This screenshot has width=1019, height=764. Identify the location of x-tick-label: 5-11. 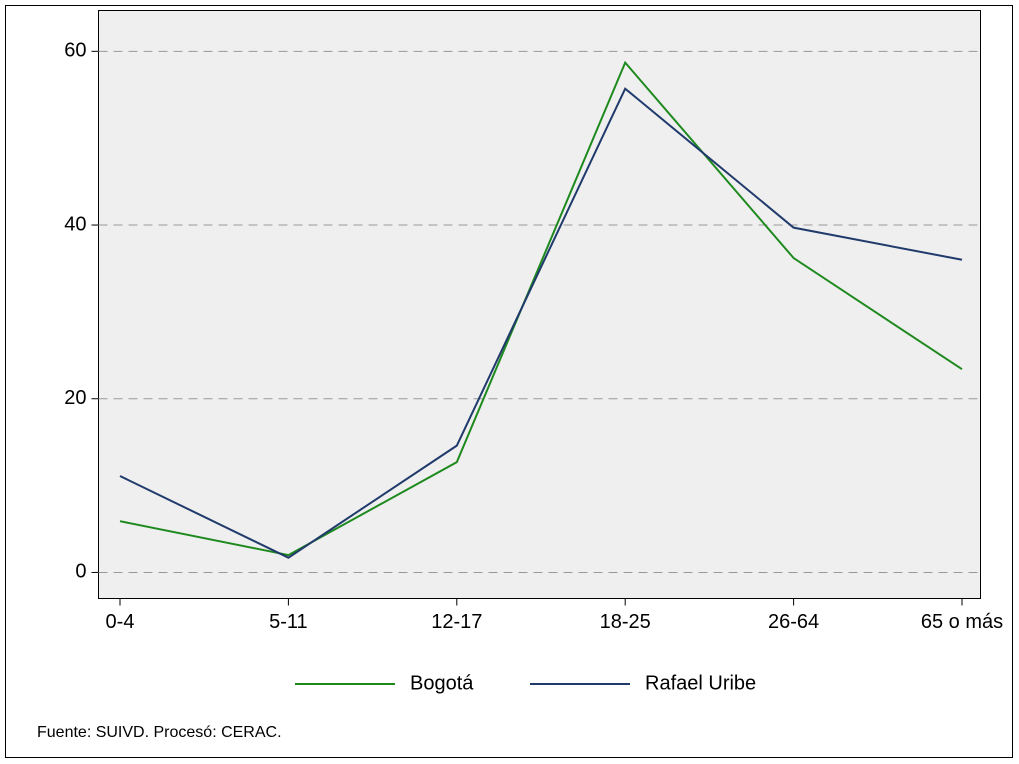
(288, 622).